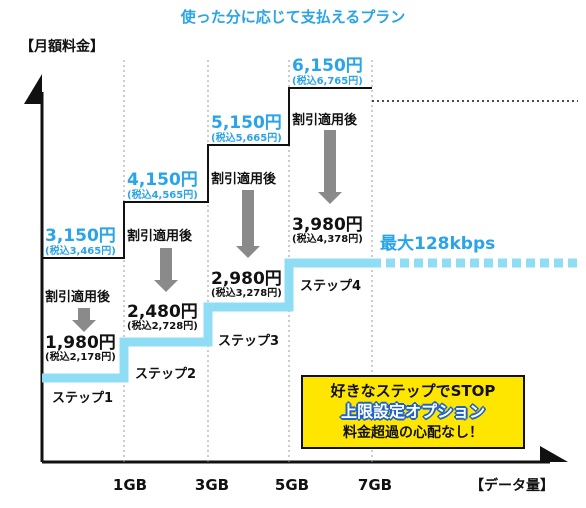 Image resolution: width=586 pixels, height=508 pixels. Describe the element at coordinates (292, 485) in the screenshot. I see `x-tick-label: 5GB` at that location.